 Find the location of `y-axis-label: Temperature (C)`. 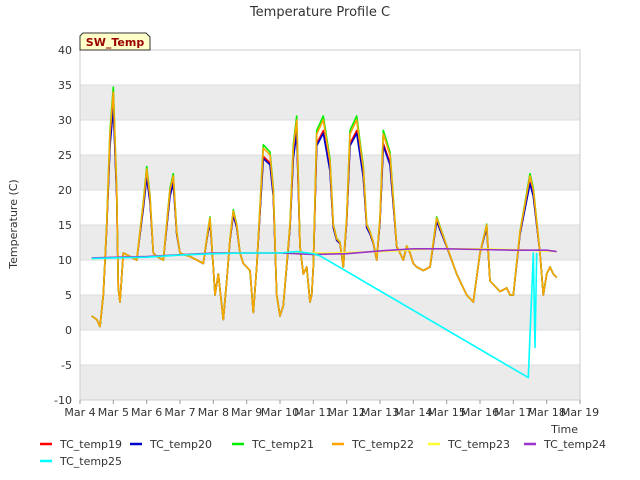

y-axis-label: Temperature (C) is located at coordinates (13, 224).